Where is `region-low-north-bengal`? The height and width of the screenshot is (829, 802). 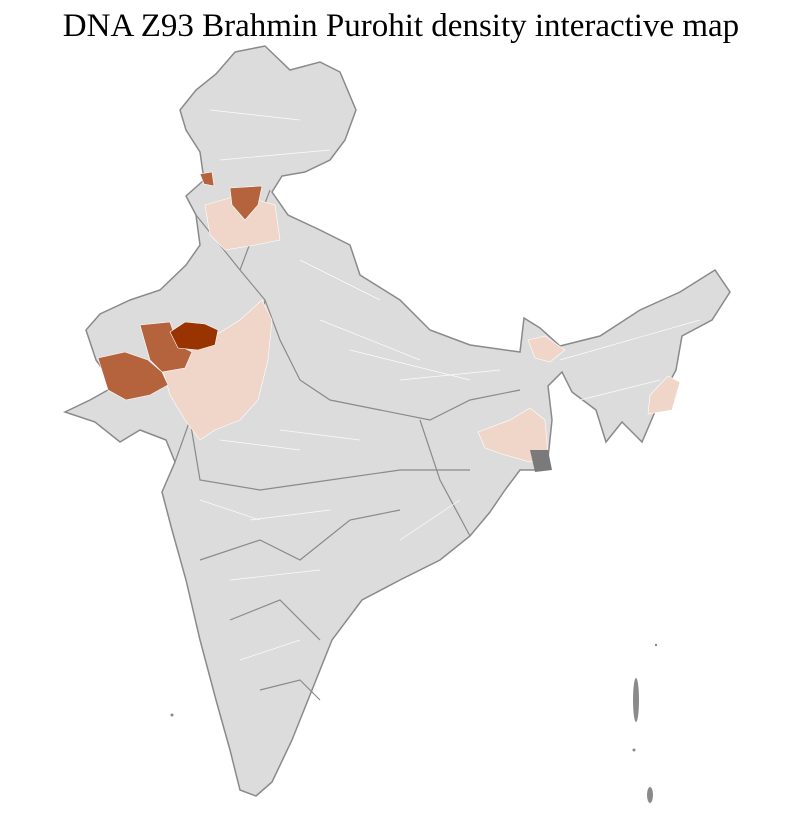 region-low-north-bengal is located at coordinates (546, 349).